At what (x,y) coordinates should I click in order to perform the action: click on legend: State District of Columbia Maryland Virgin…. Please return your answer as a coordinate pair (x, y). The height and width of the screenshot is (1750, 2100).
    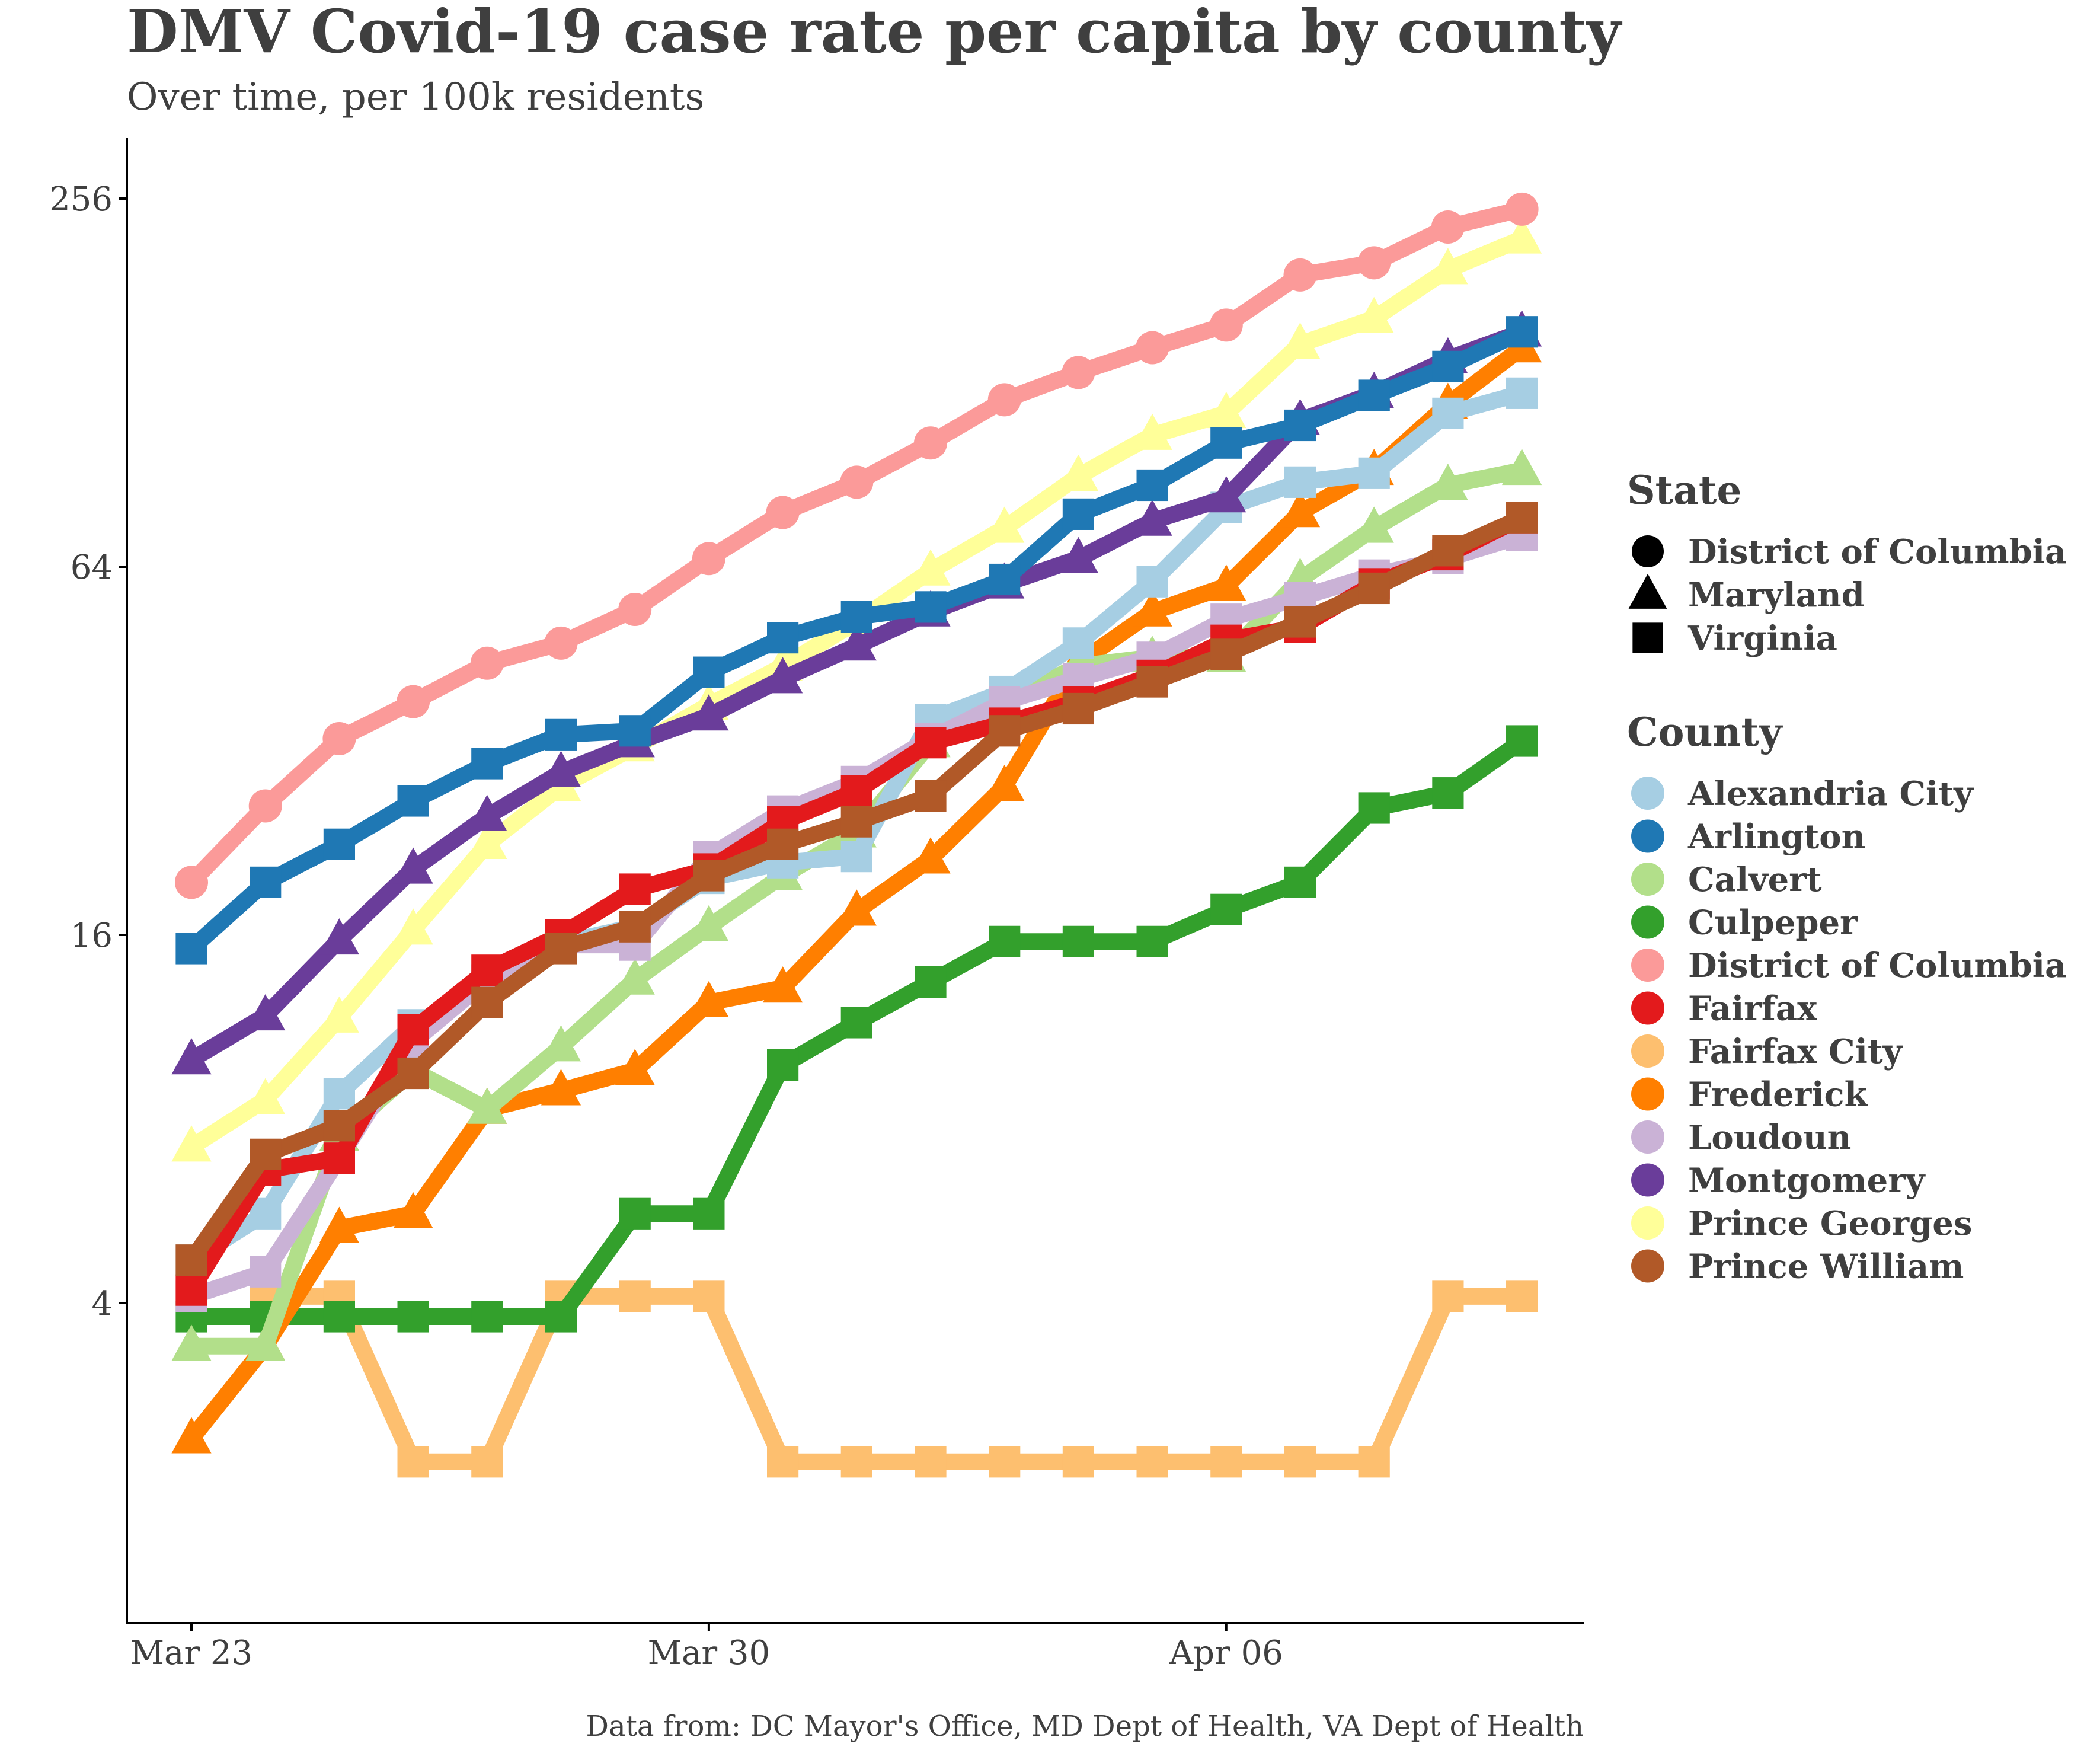
    Looking at the image, I should click on (1846, 876).